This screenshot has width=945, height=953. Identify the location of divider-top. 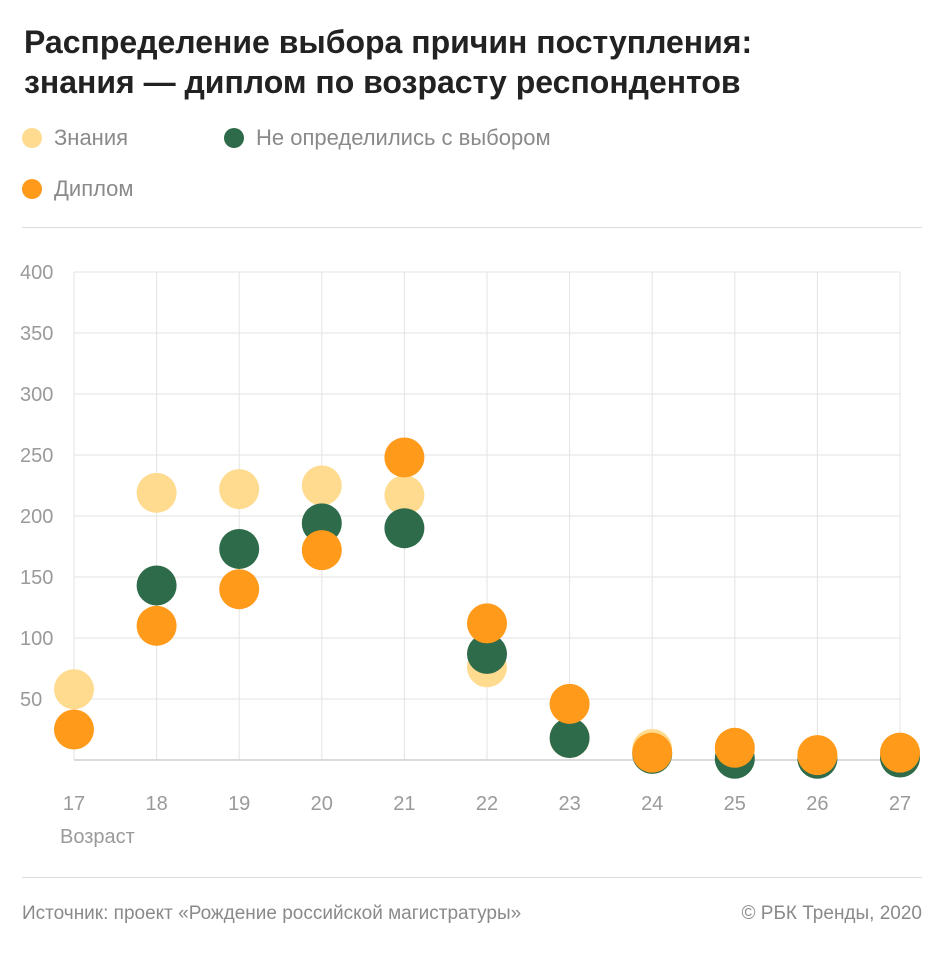
(472, 227).